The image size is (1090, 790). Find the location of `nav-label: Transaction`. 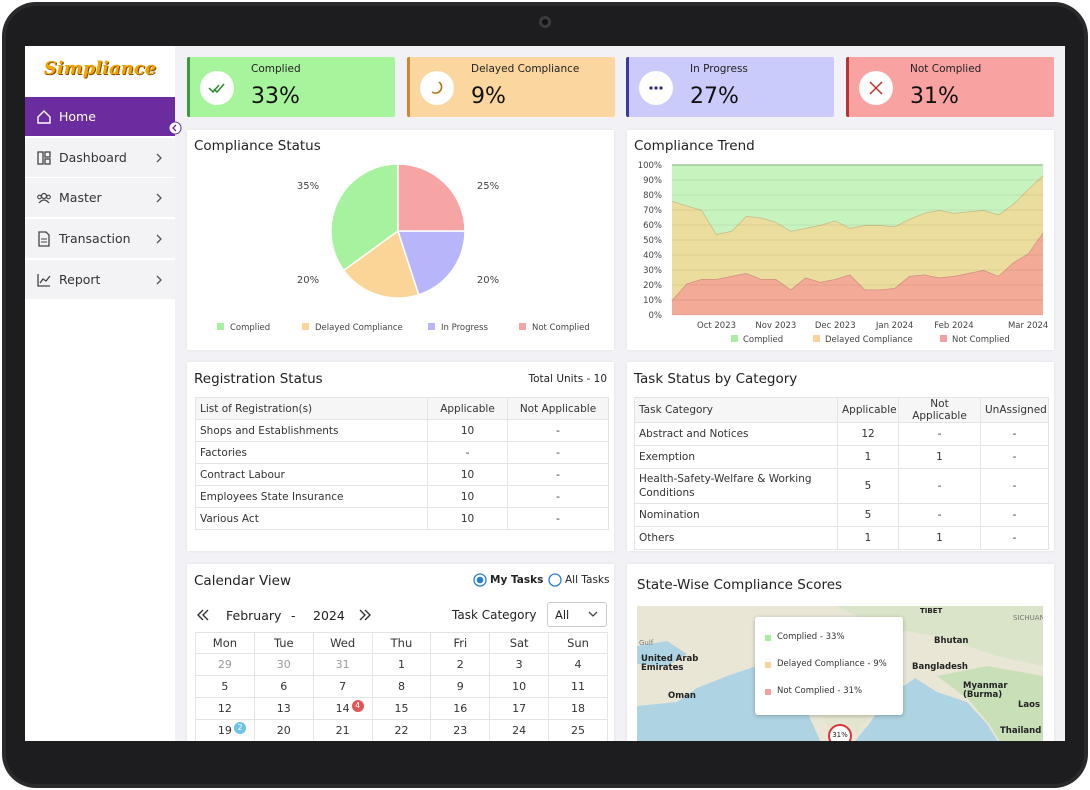

nav-label: Transaction is located at coordinates (95, 238).